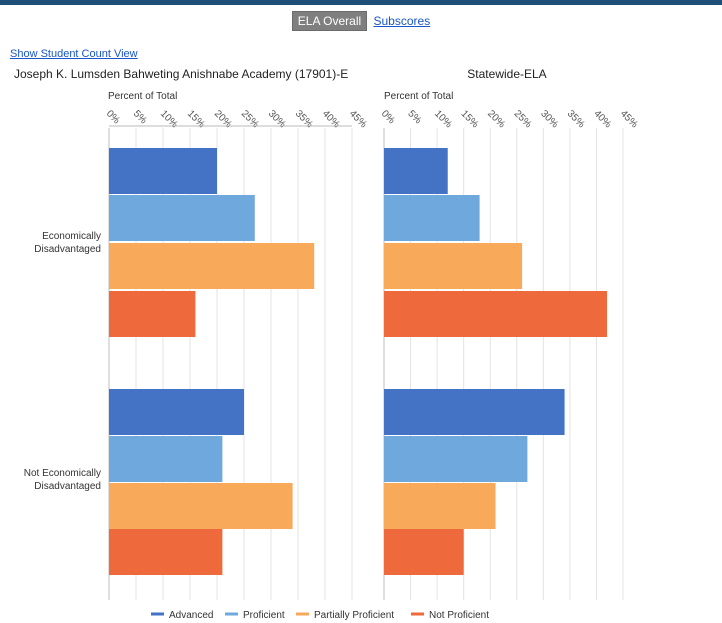 The height and width of the screenshot is (623, 722). Describe the element at coordinates (402, 21) in the screenshot. I see `tab-subscores-link: Subscores` at that location.